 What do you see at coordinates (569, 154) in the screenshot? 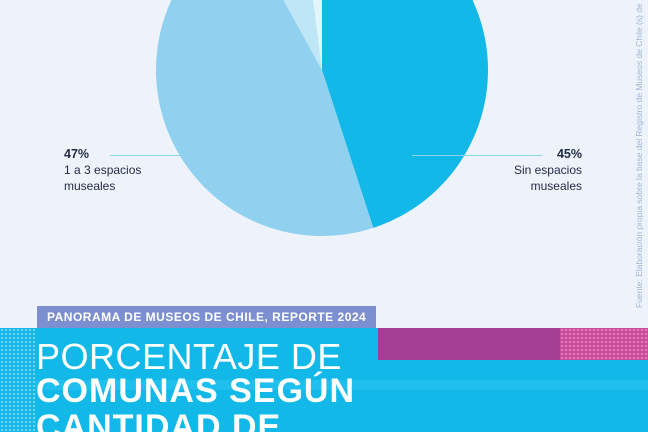
I see `right-callout-percent: 45%` at bounding box center [569, 154].